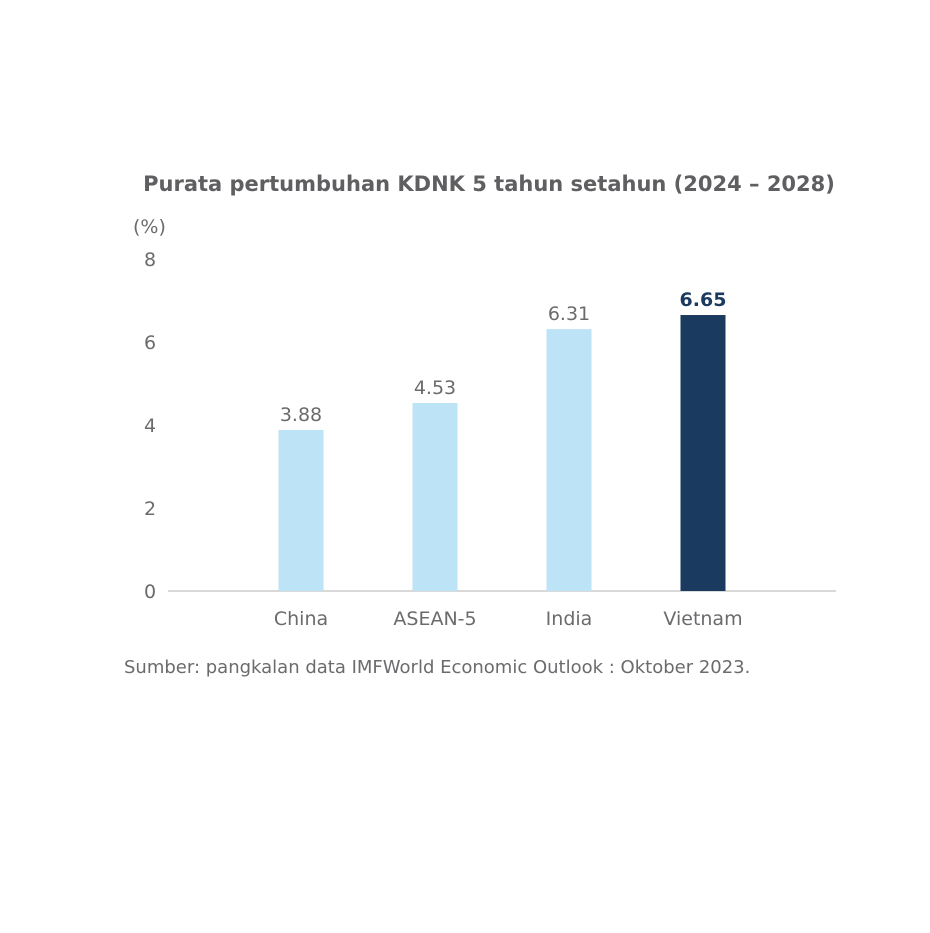 The image size is (930, 933). Describe the element at coordinates (434, 619) in the screenshot. I see `x-tick-label: ASEAN-5` at that location.